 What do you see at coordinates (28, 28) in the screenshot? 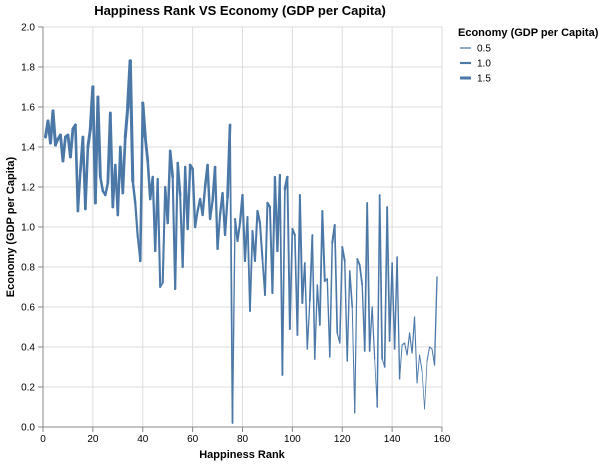
I see `y-tick-label: 2.0` at bounding box center [28, 28].